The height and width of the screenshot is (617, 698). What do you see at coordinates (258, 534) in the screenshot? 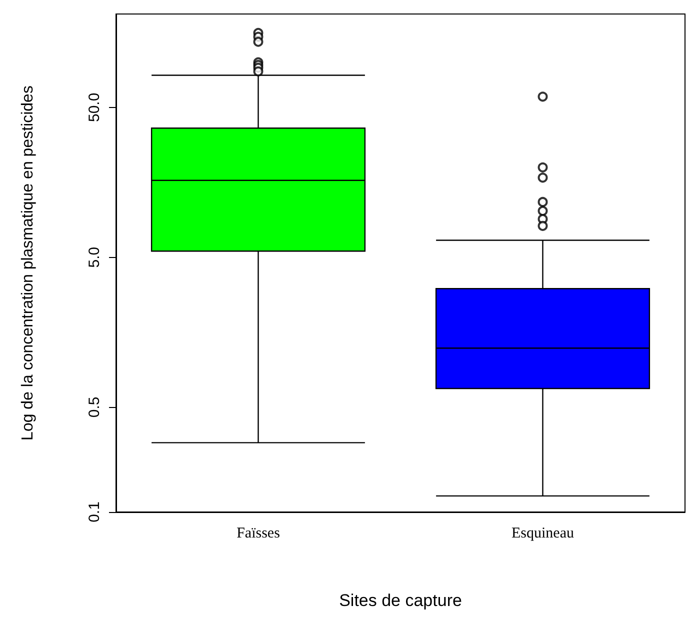
I see `x-tick-label: Faïsses` at bounding box center [258, 534].